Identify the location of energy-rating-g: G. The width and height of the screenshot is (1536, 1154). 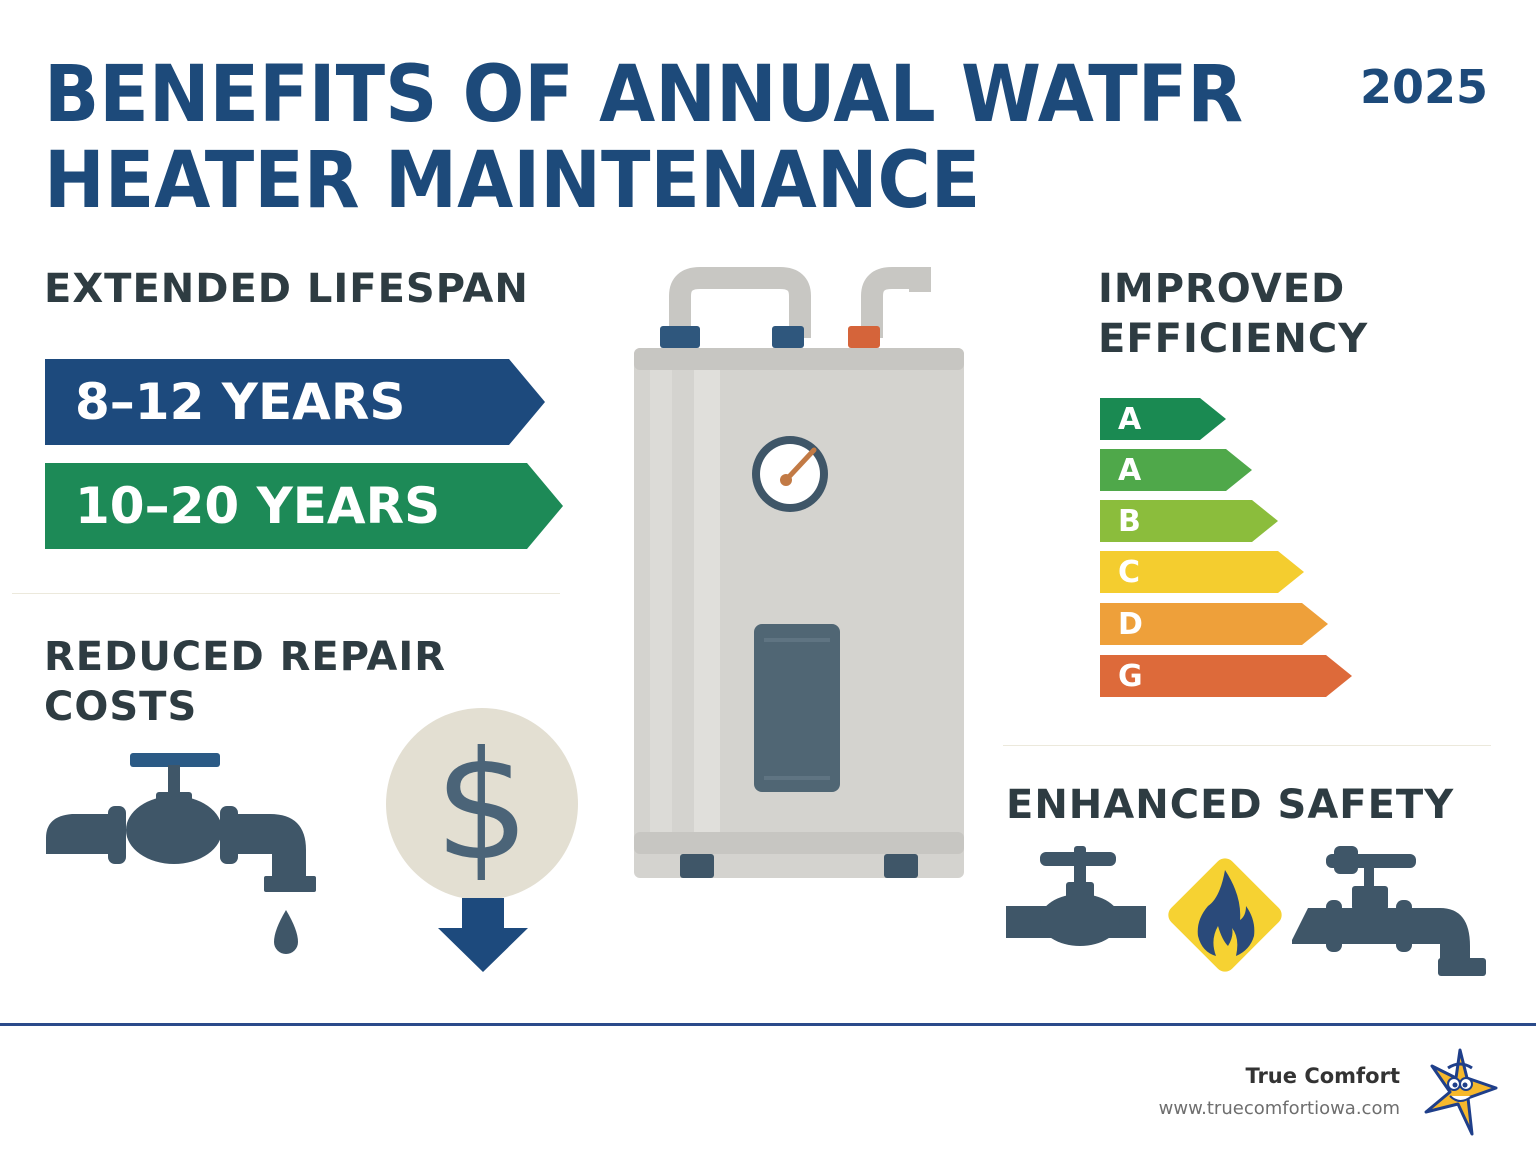
(1226, 676).